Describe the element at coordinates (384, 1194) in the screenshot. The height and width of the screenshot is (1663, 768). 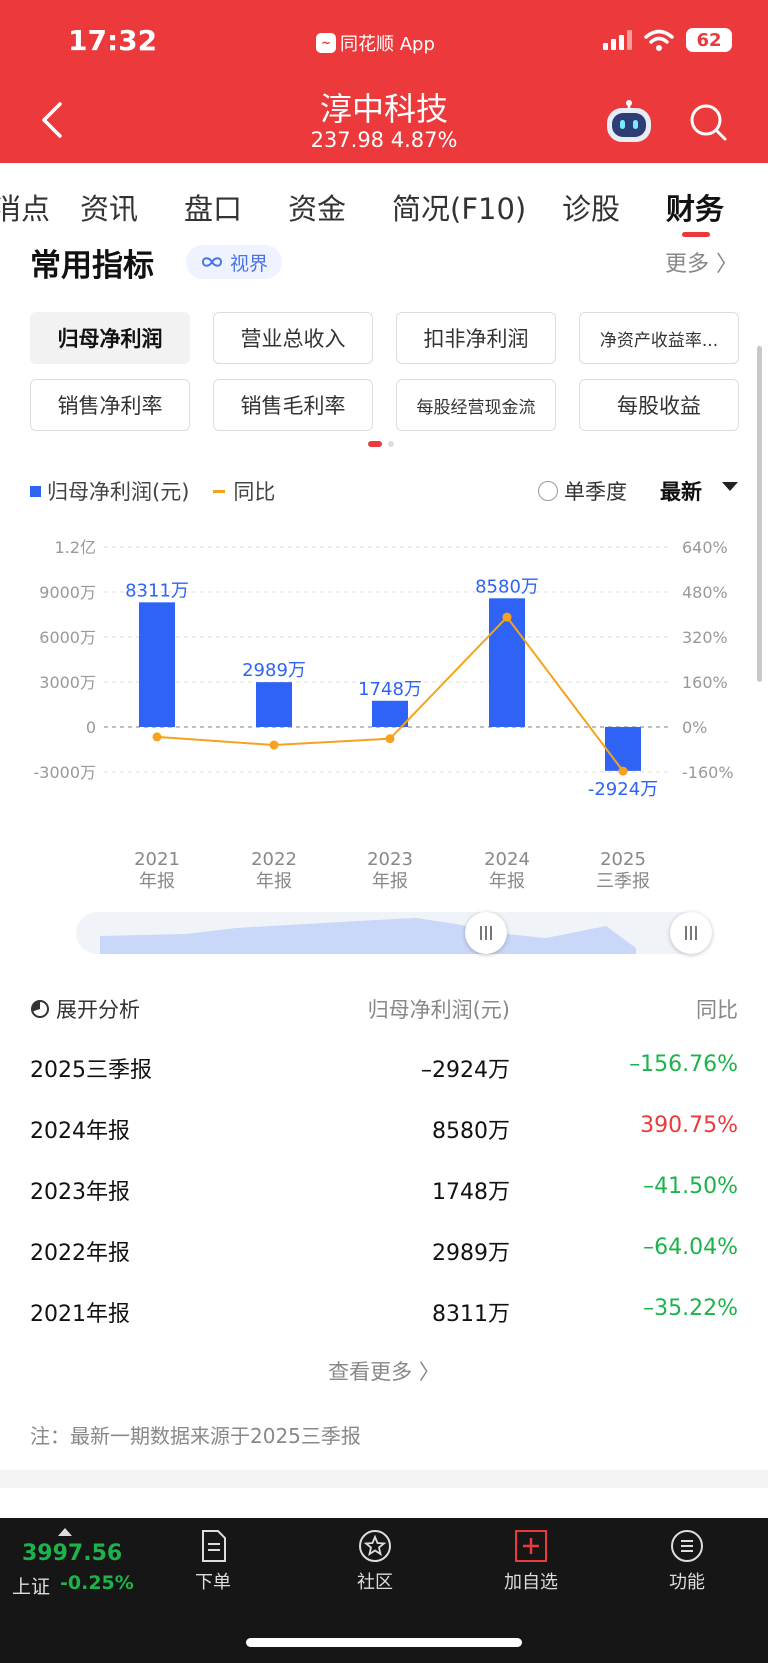
I see `table-row: 2023年报 1748万 –41.50%` at that location.